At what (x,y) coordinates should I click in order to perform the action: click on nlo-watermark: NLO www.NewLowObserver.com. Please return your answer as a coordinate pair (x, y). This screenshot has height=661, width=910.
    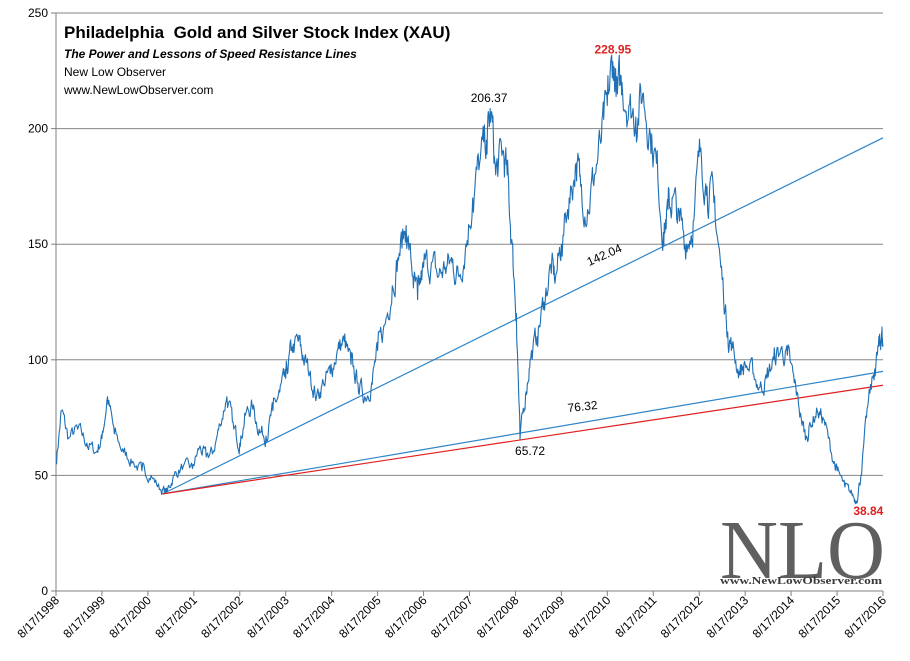
    Looking at the image, I should click on (802, 550).